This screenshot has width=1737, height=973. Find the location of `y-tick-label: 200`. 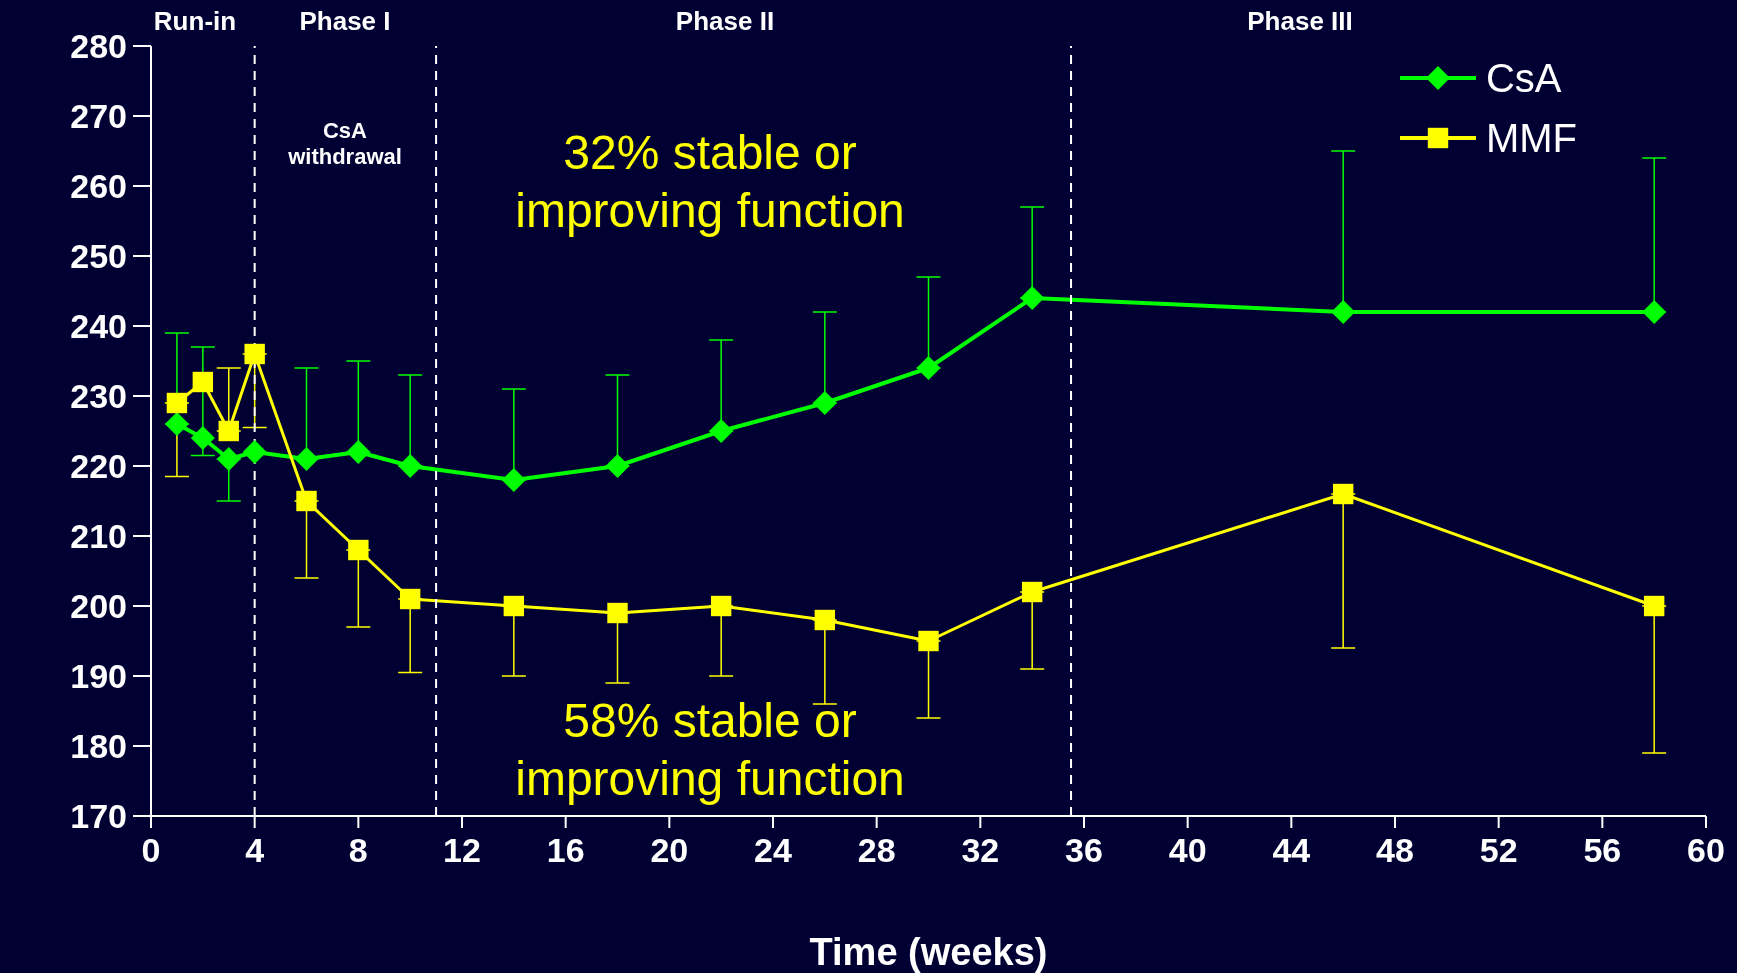

y-tick-label: 200 is located at coordinates (98, 606).